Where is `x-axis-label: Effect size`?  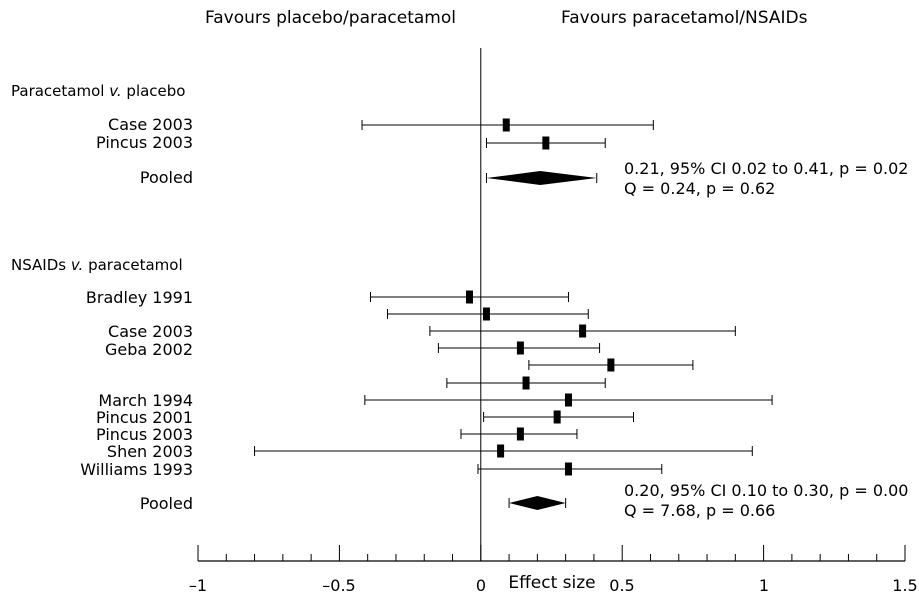
x-axis-label: Effect size is located at coordinates (552, 583).